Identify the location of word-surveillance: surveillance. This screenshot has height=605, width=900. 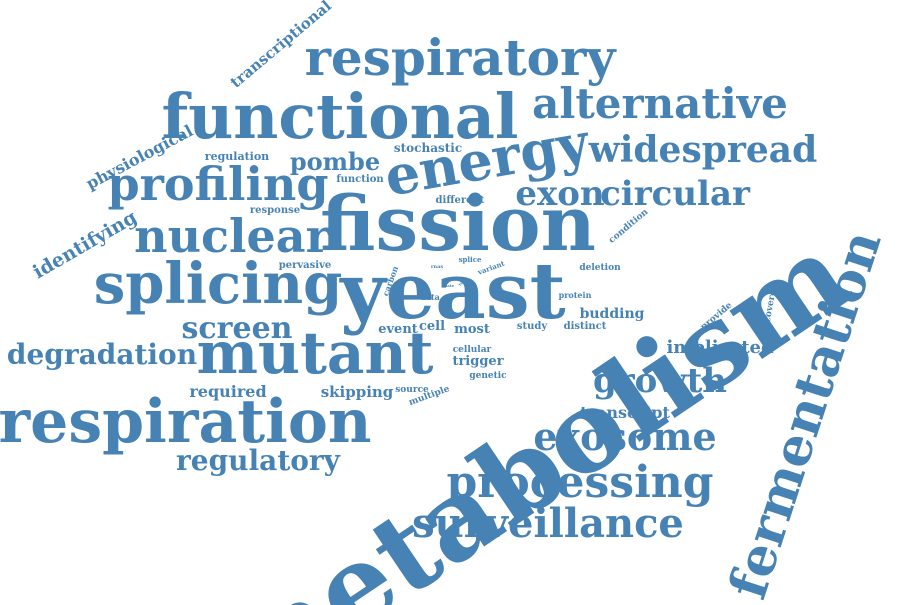
(548, 523).